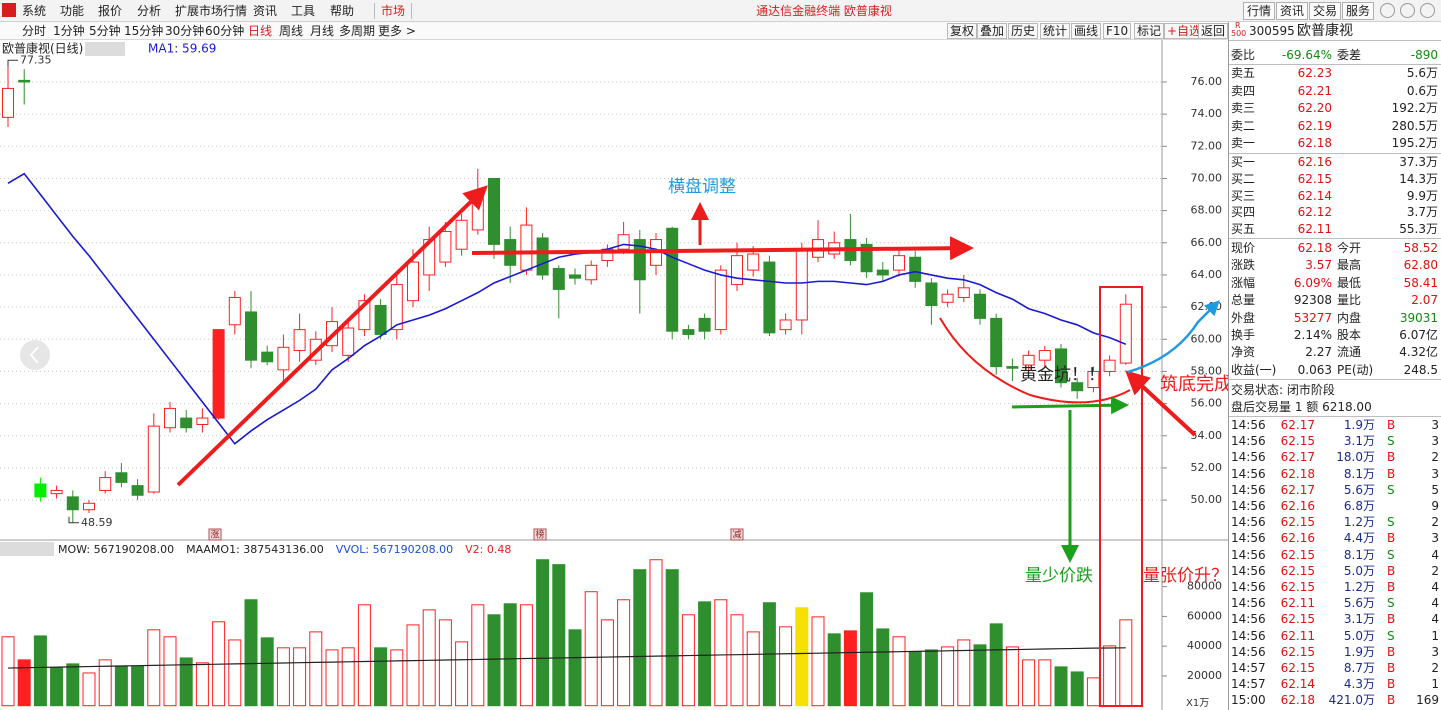  Describe the element at coordinates (225, 31) in the screenshot. I see `period-tab: 60分钟` at that location.